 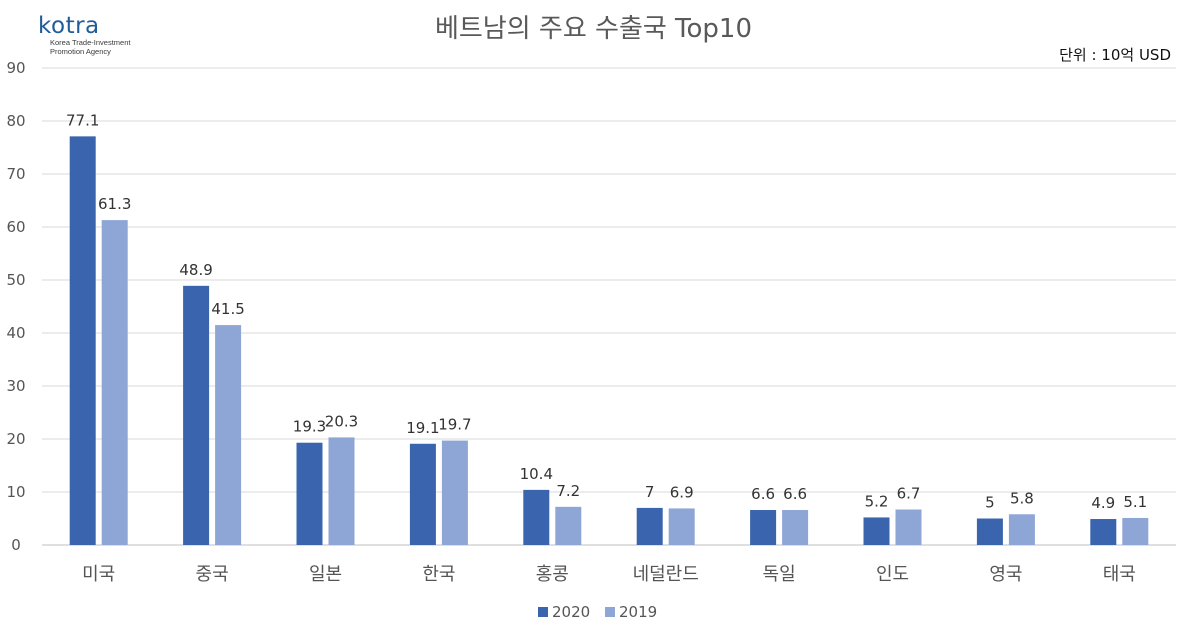 What do you see at coordinates (568, 491) in the screenshot?
I see `data-label: 7.2` at bounding box center [568, 491].